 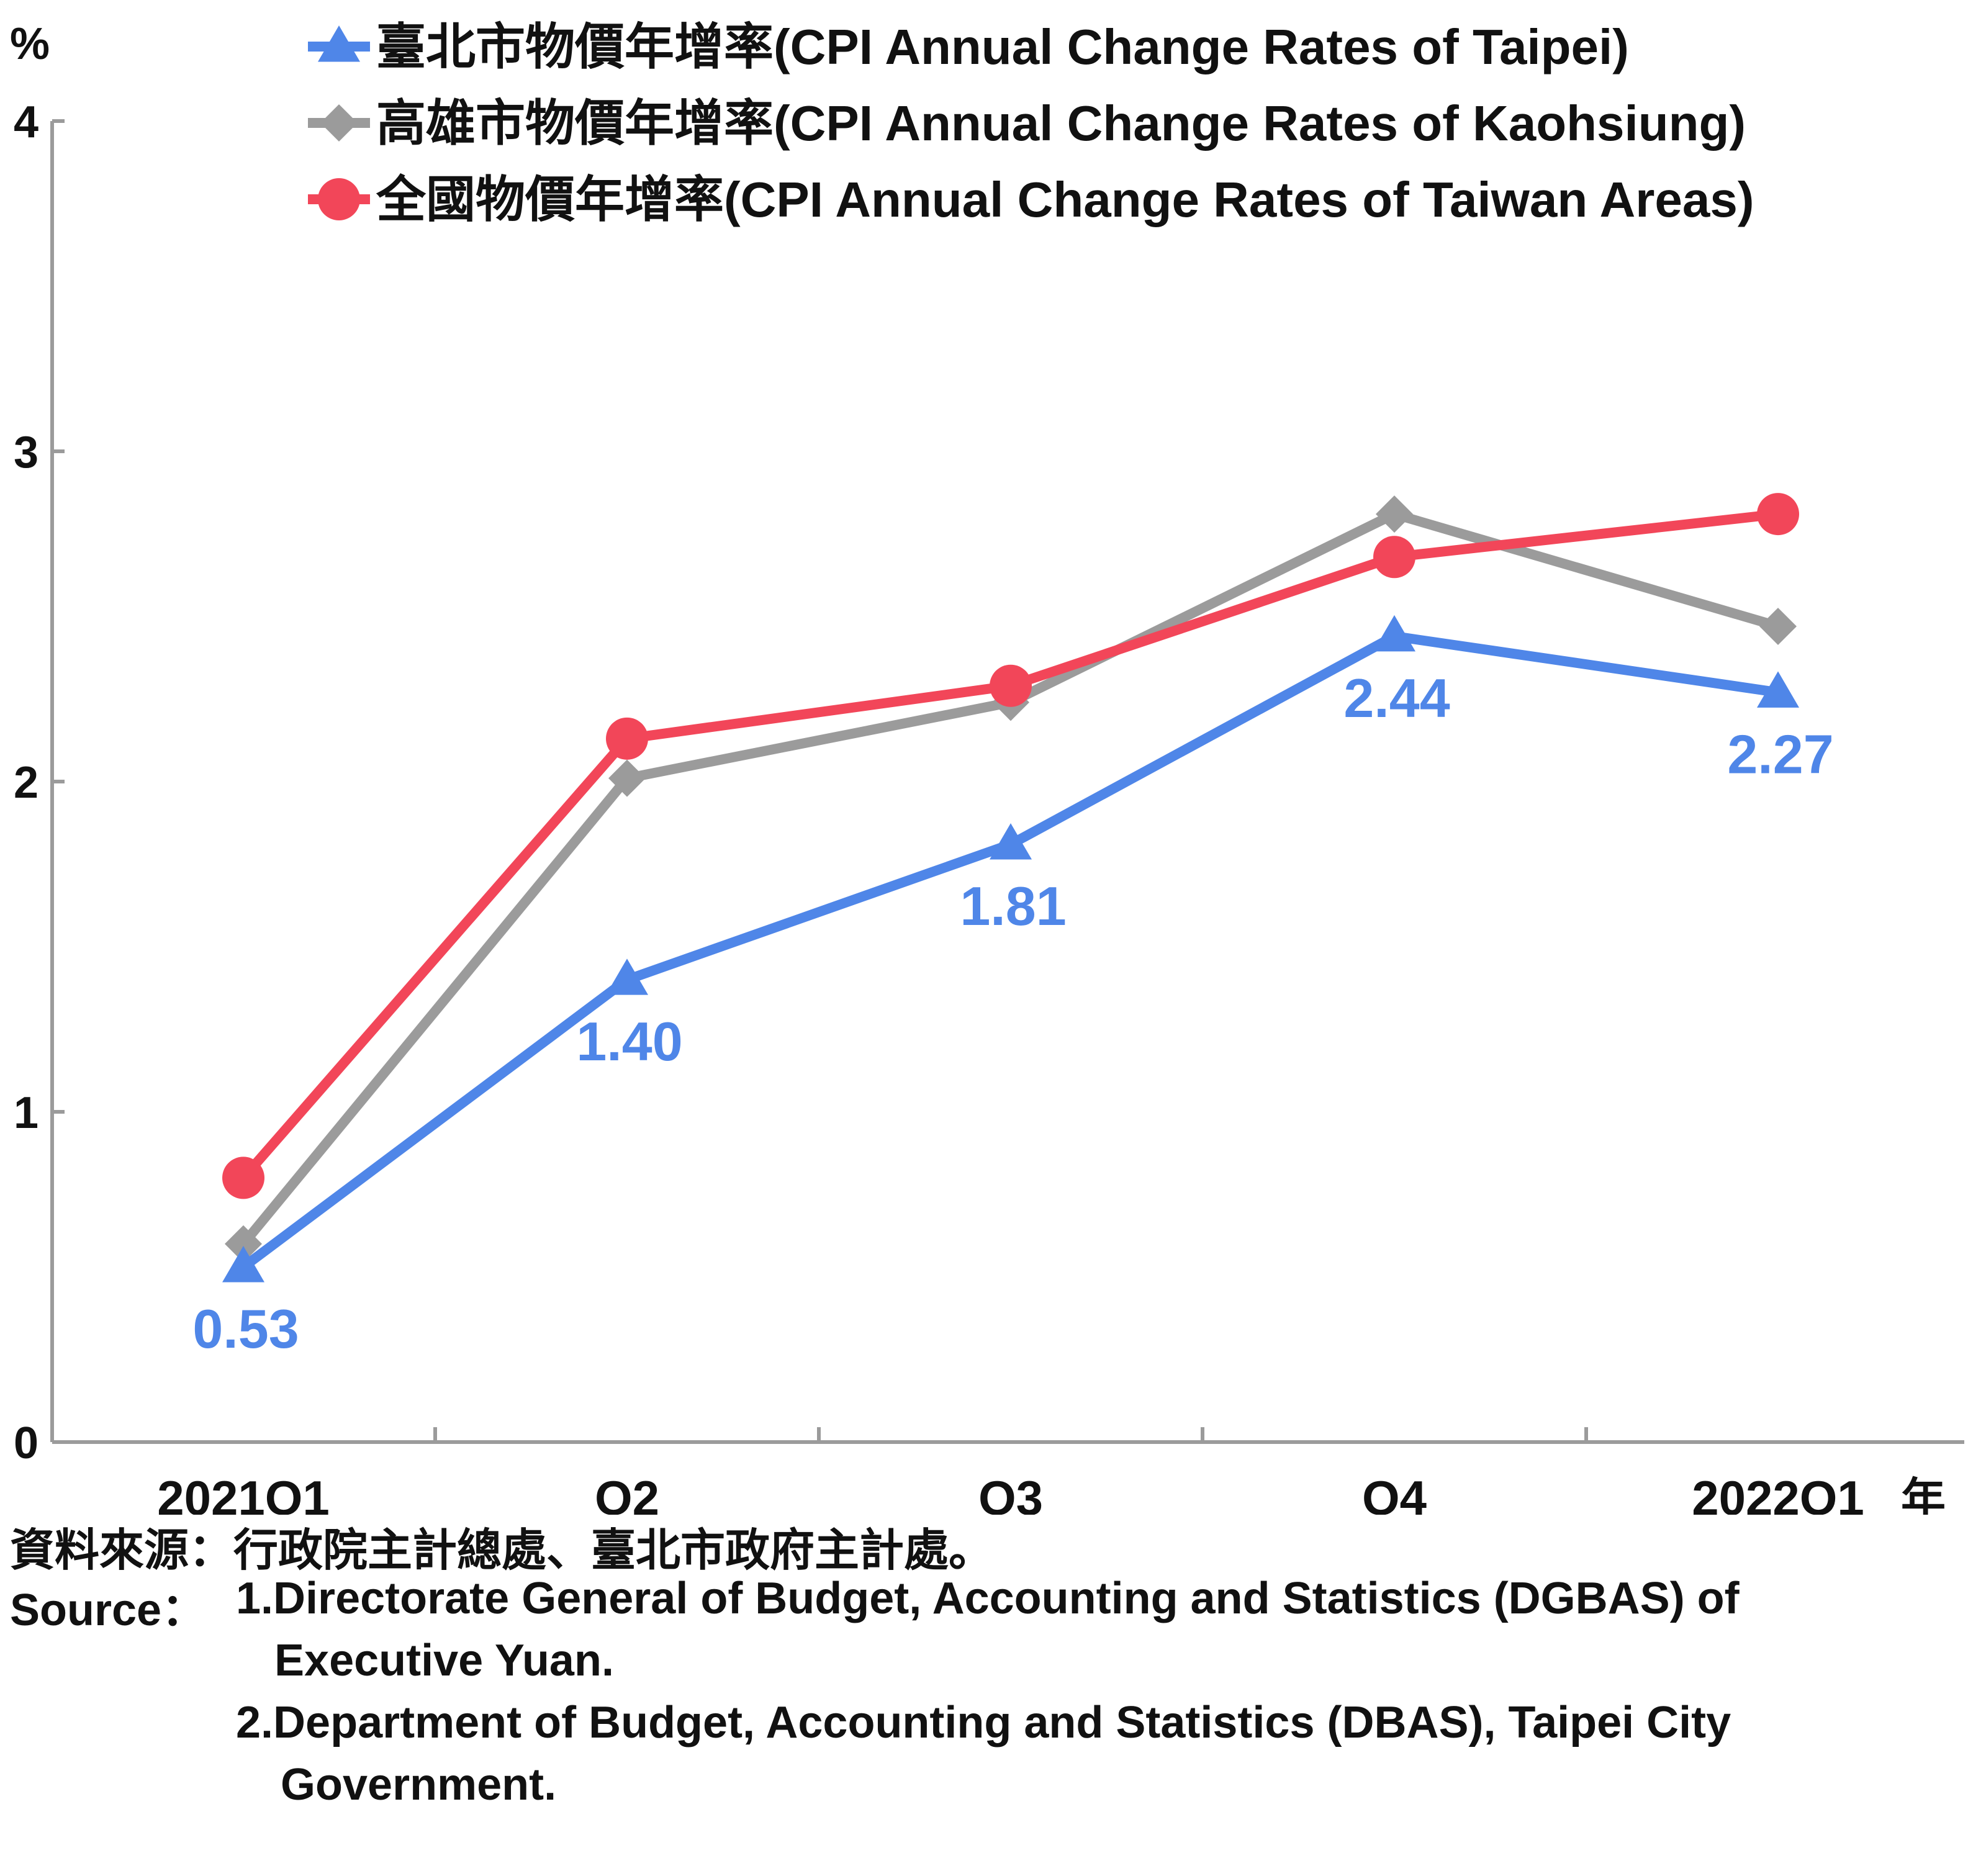 What do you see at coordinates (502, 1551) in the screenshot?
I see `source-zh: 資料來源：行政院主計總處、臺北市政府主計處。` at bounding box center [502, 1551].